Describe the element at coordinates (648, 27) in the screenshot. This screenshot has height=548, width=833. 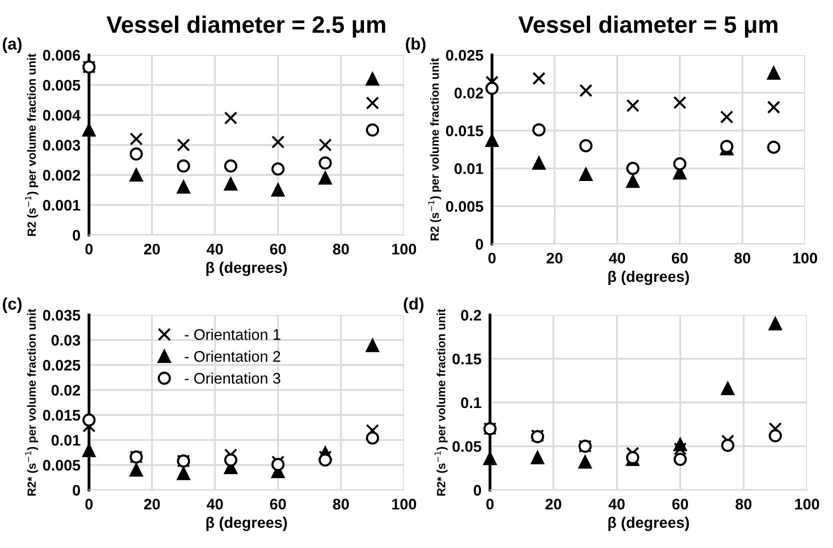
I see `chart-title: Vessel diameter = 5 μm` at that location.